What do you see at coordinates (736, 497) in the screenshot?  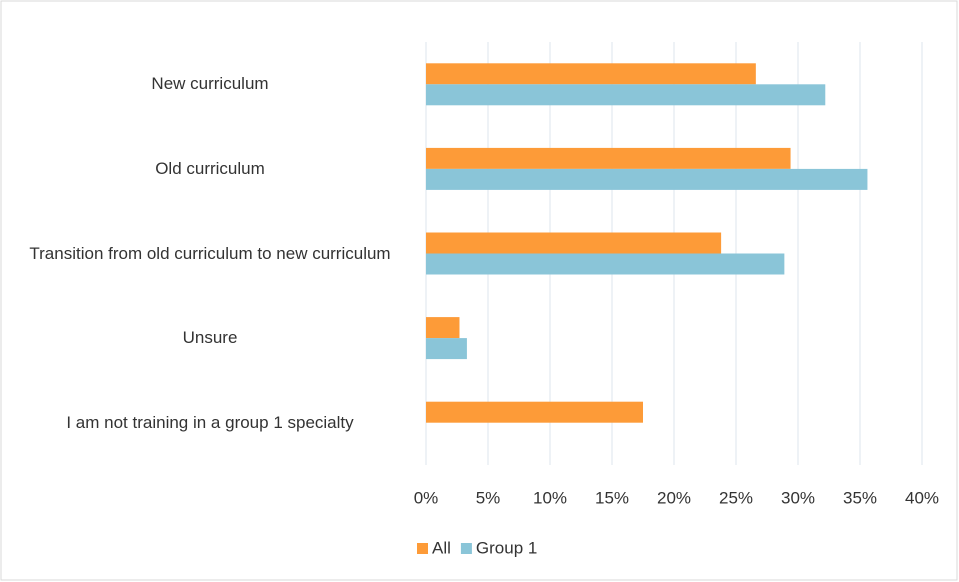 I see `x-tick-label: 25%` at bounding box center [736, 497].